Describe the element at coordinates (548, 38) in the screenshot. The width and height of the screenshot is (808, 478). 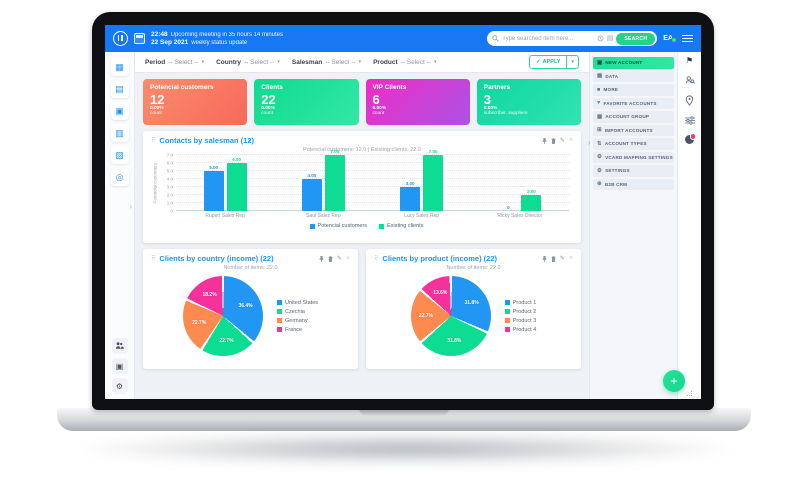
I see `search-input` at that location.